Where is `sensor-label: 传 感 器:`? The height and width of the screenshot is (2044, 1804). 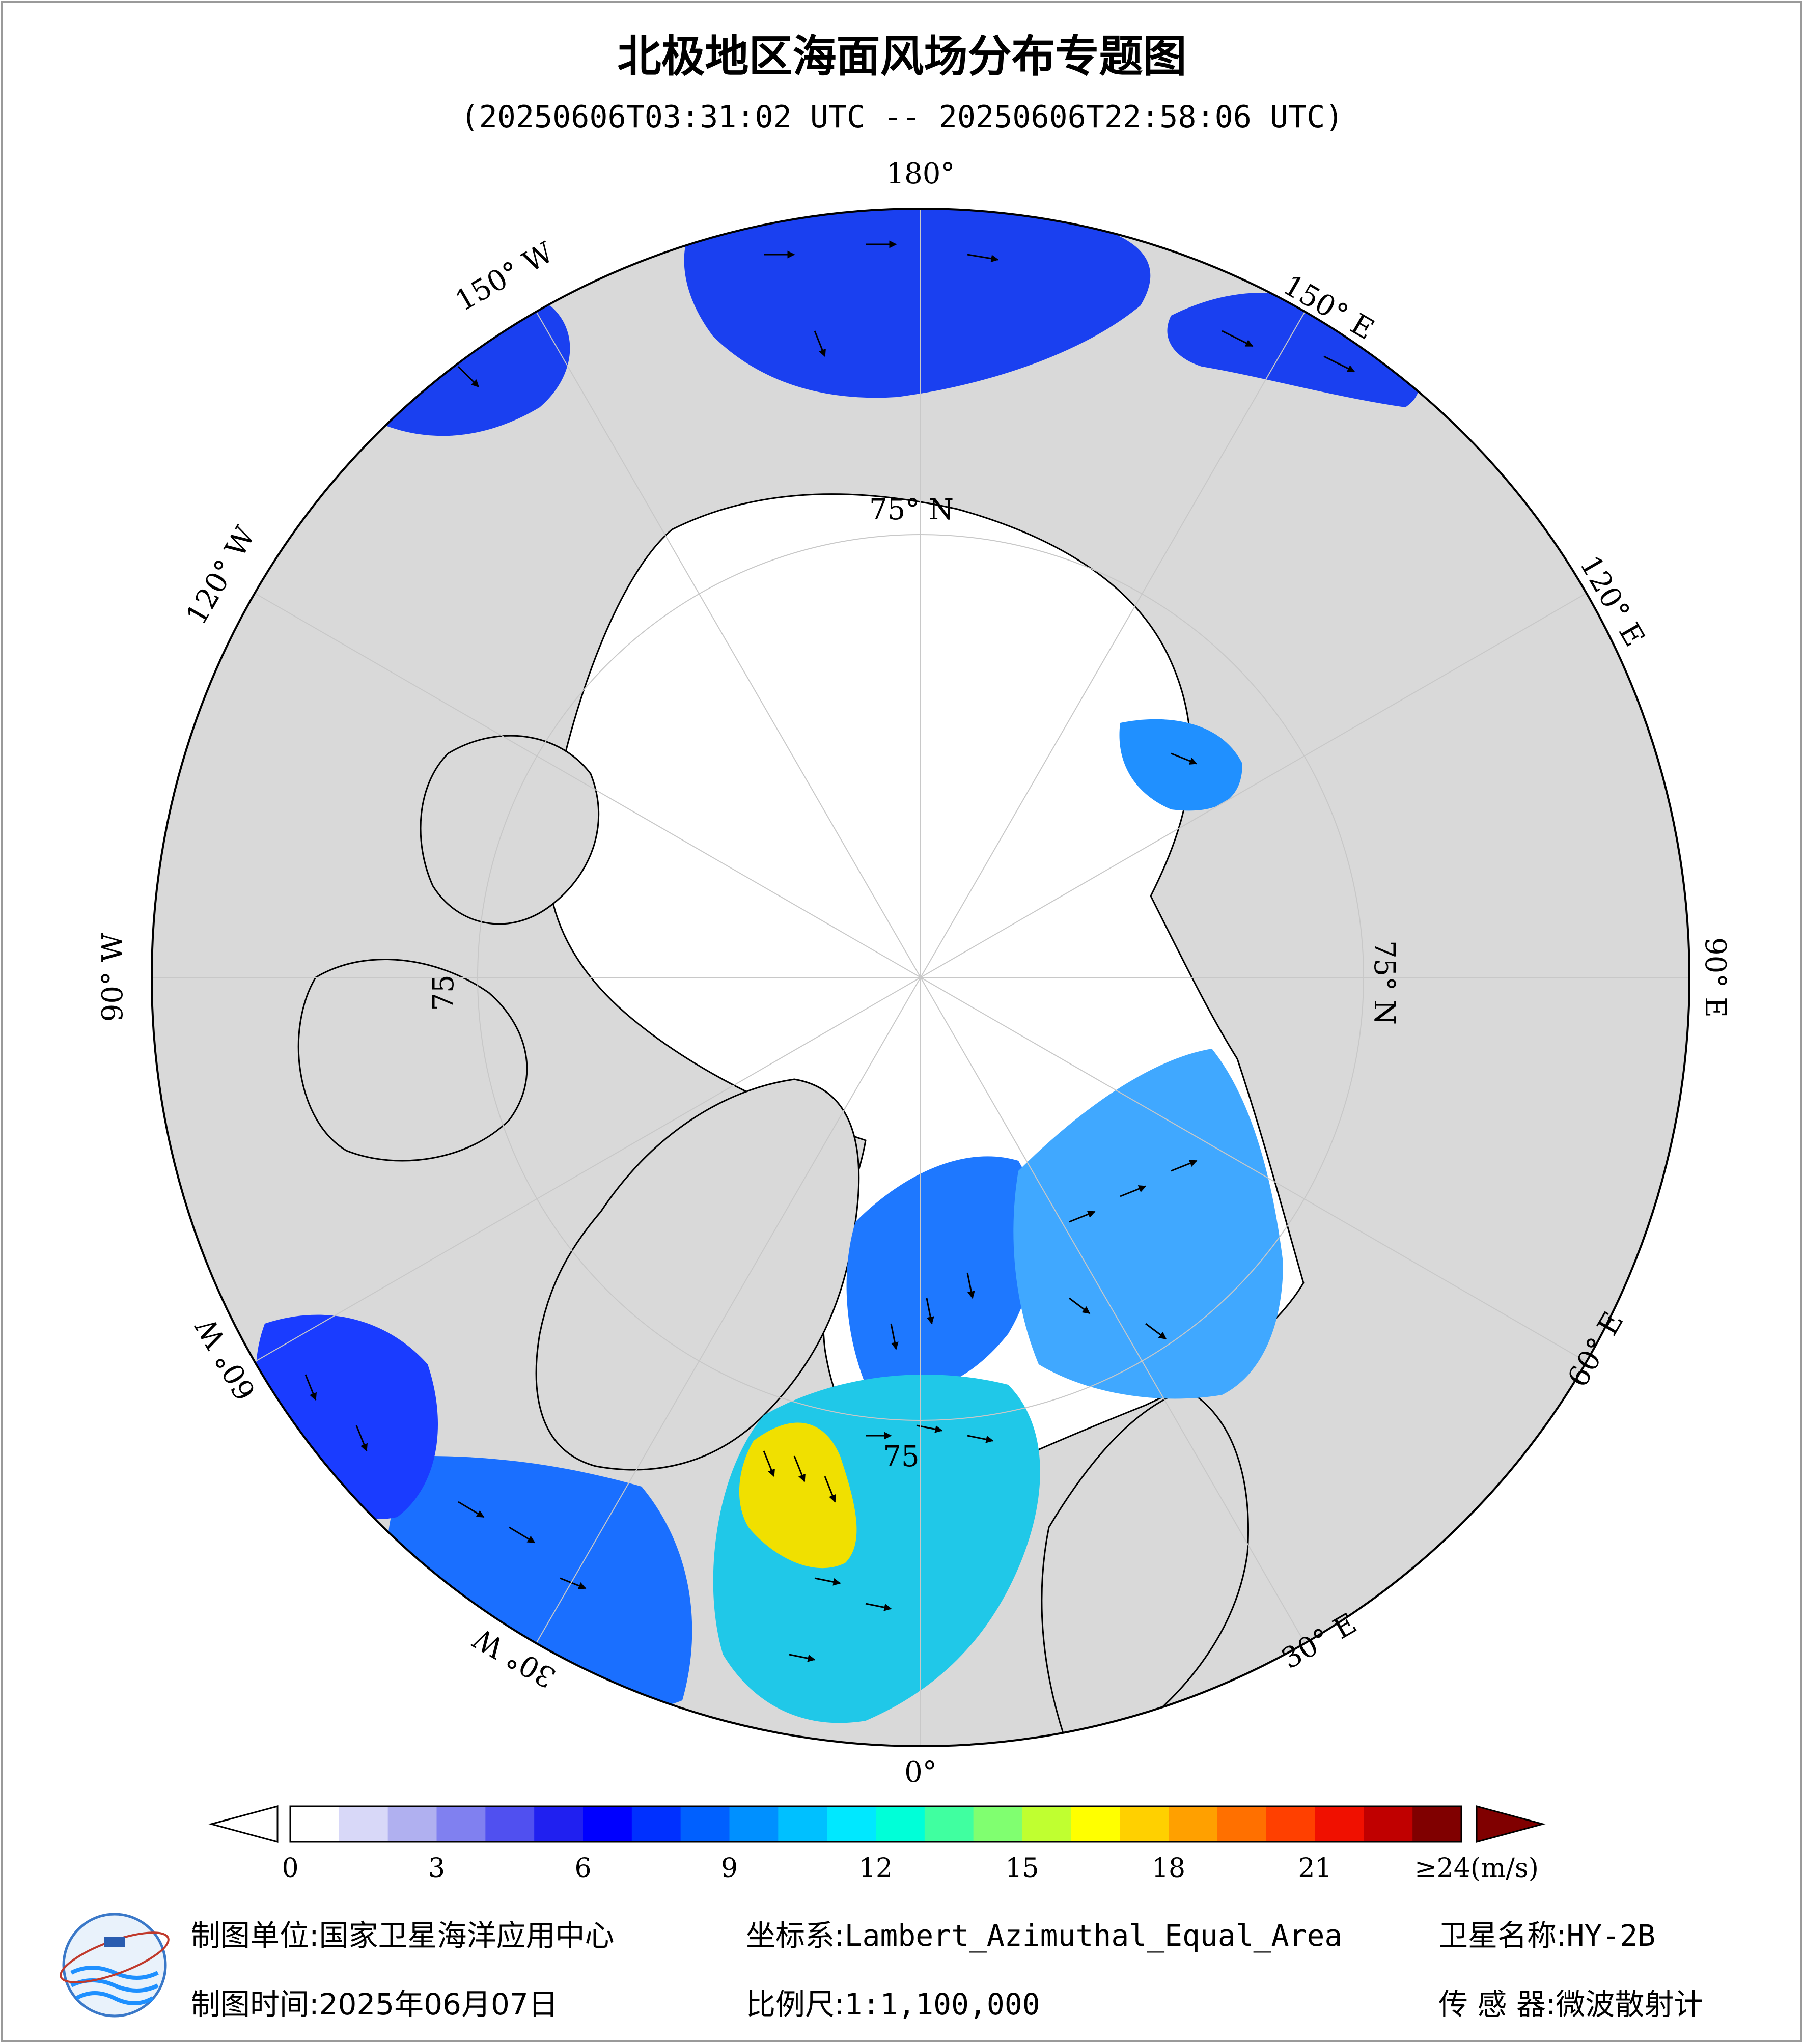 sensor-label: 传 感 器: is located at coordinates (1497, 2004).